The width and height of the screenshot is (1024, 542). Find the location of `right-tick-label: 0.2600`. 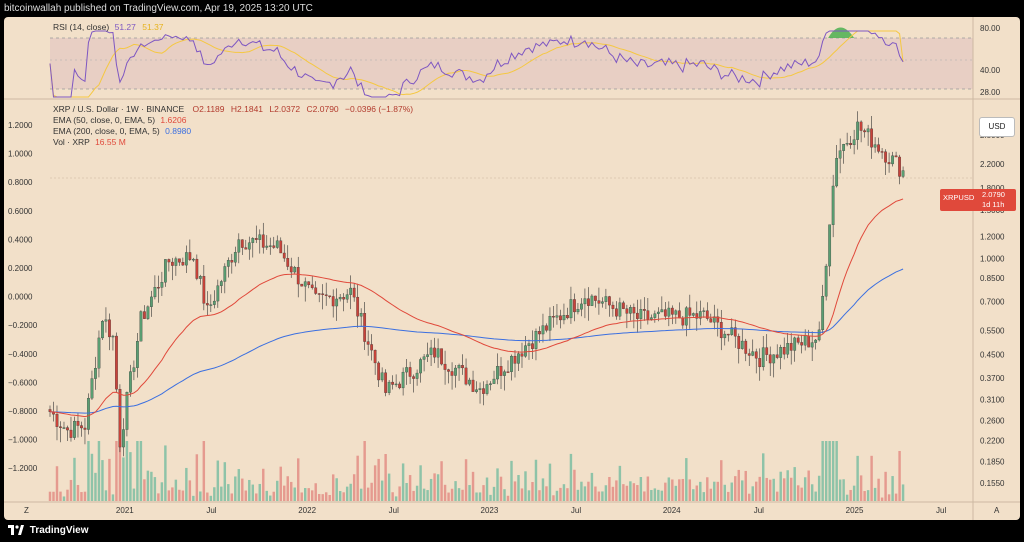

right-tick-label: 0.2600 is located at coordinates (992, 421).